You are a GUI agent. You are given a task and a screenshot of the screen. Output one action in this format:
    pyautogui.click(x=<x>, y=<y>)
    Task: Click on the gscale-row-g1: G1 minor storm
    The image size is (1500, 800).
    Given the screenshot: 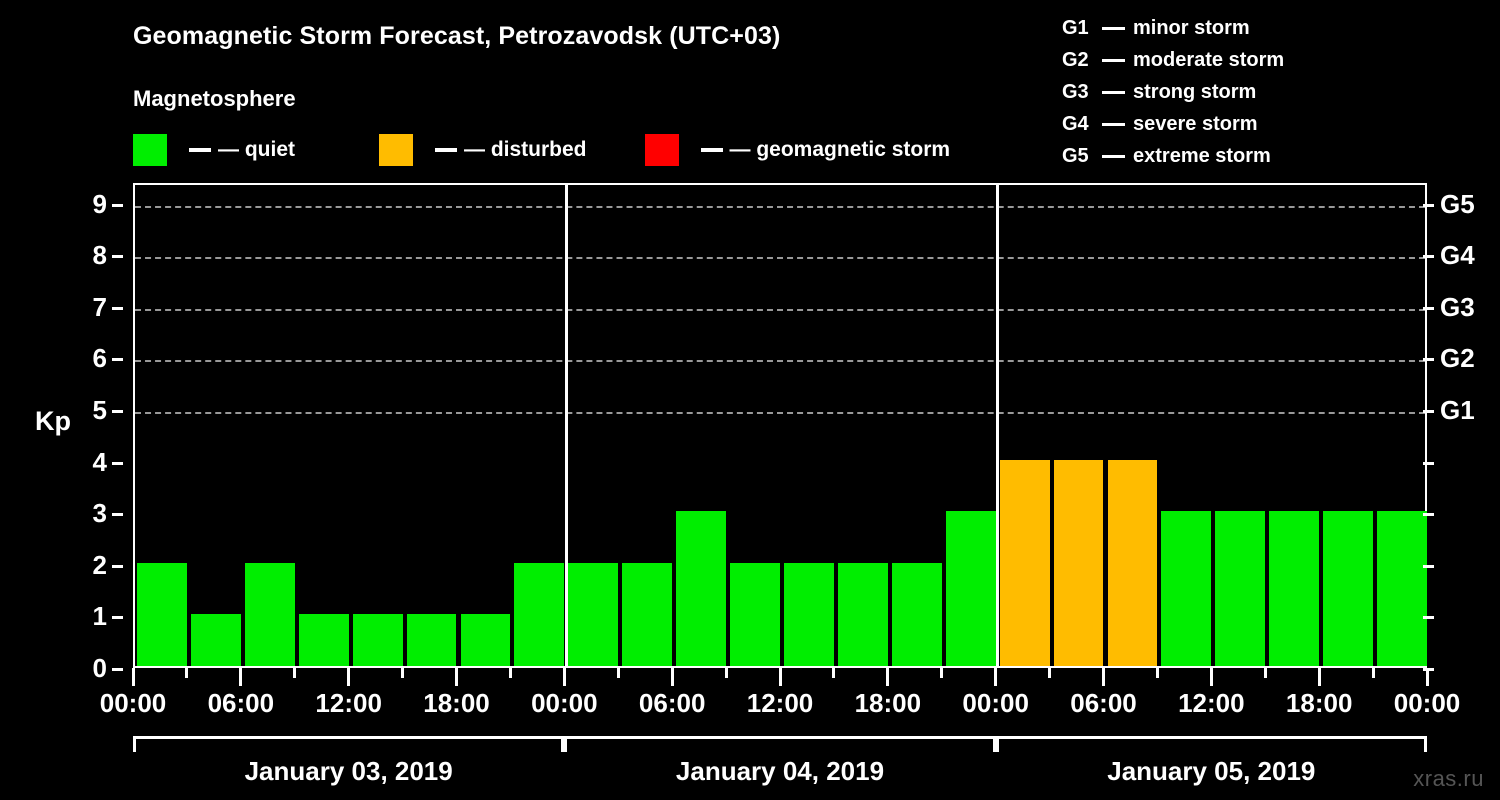 What is the action you would take?
    pyautogui.click(x=1272, y=28)
    